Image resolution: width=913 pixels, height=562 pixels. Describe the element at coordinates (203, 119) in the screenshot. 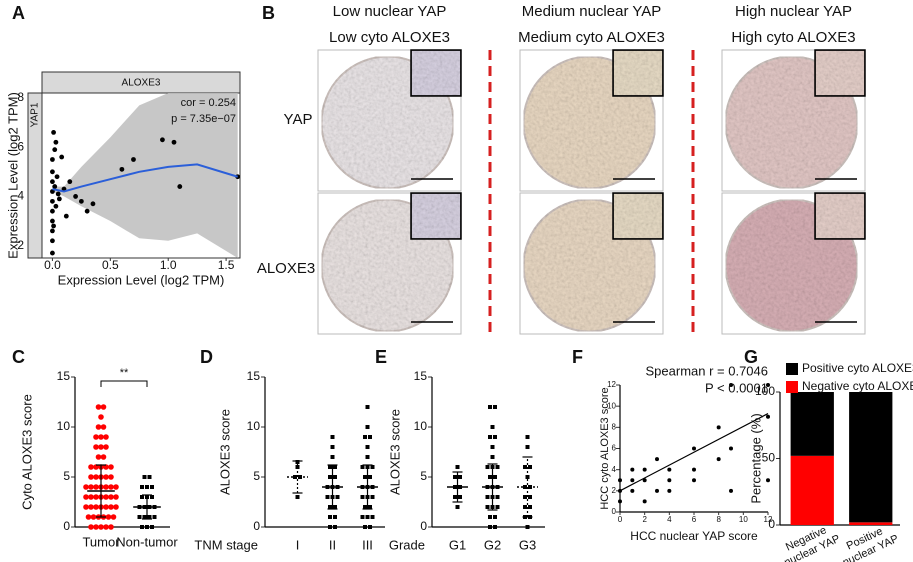

I see `annotation: p = 7.35e−07` at that location.